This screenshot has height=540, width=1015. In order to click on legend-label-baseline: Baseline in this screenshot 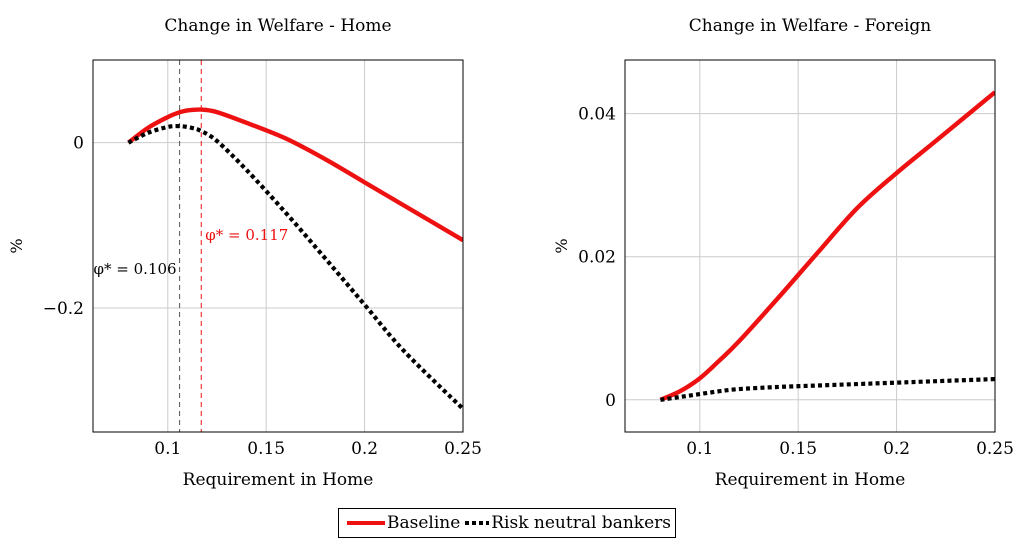, I will do `click(423, 523)`.